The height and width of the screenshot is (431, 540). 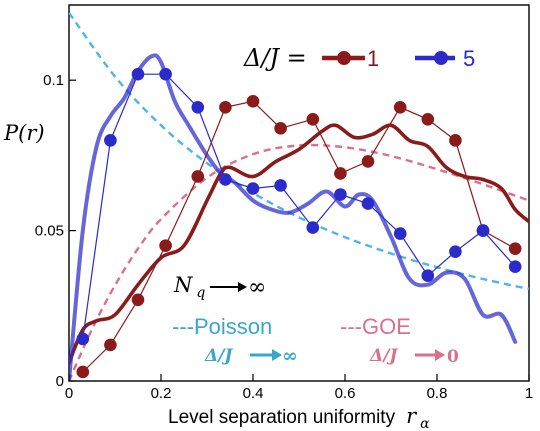 What do you see at coordinates (219, 287) in the screenshot?
I see `limit-annotation: N q ∞` at bounding box center [219, 287].